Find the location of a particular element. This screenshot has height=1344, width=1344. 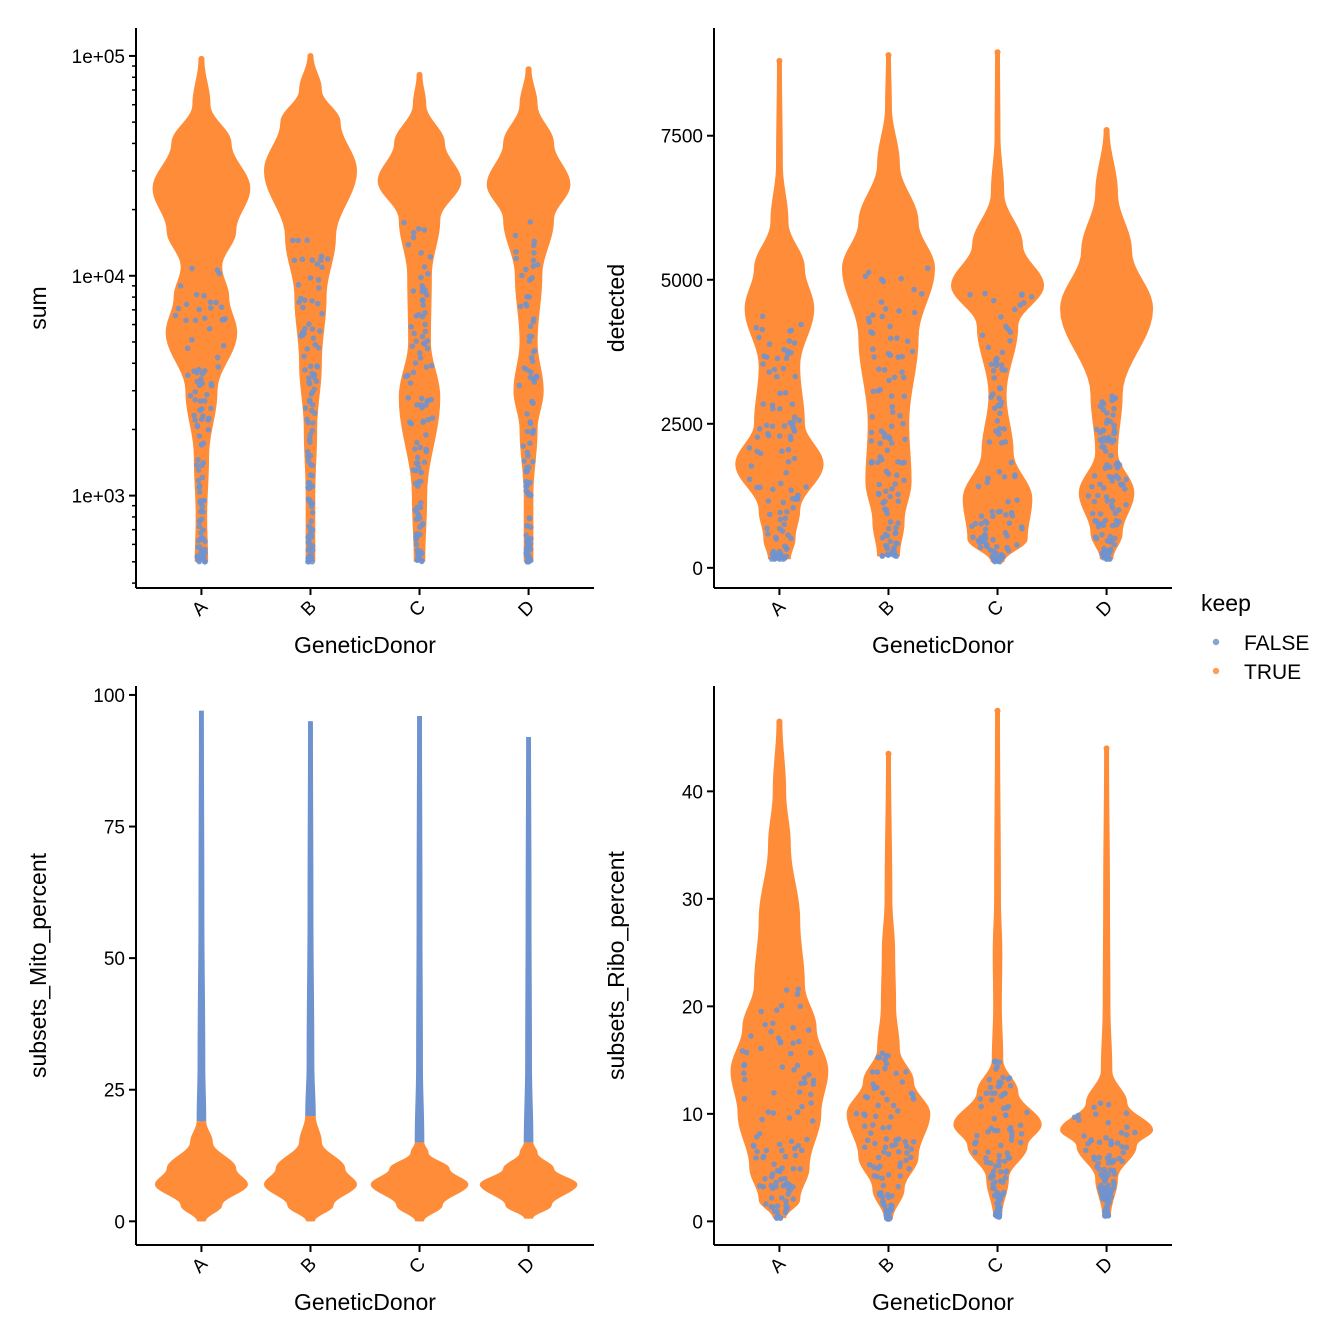

x-tick-label: B is located at coordinates (309, 609).